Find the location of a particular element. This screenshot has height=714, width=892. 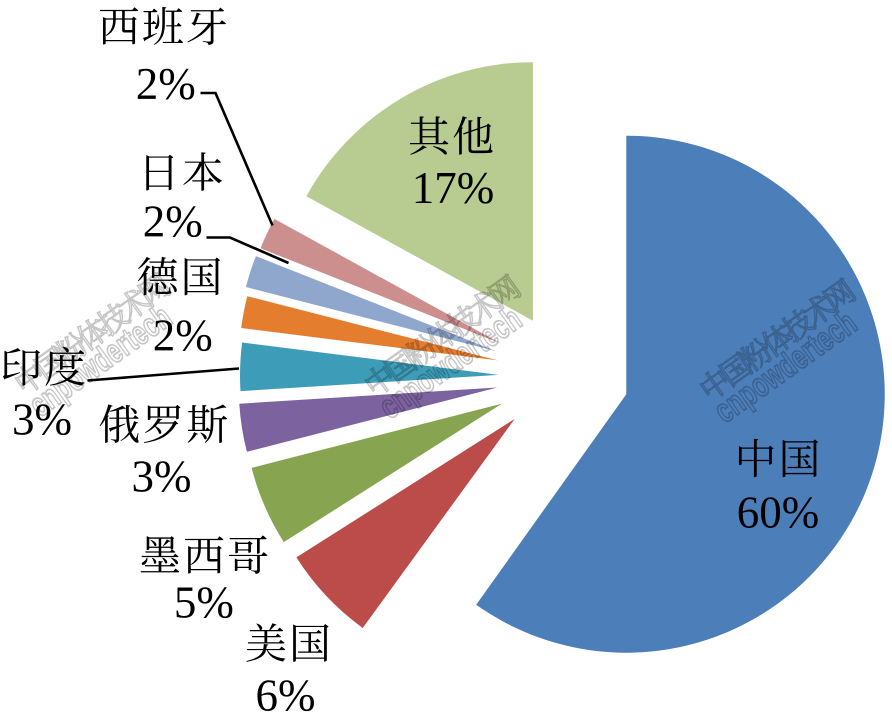

svg-text: 17% is located at coordinates (453, 188).